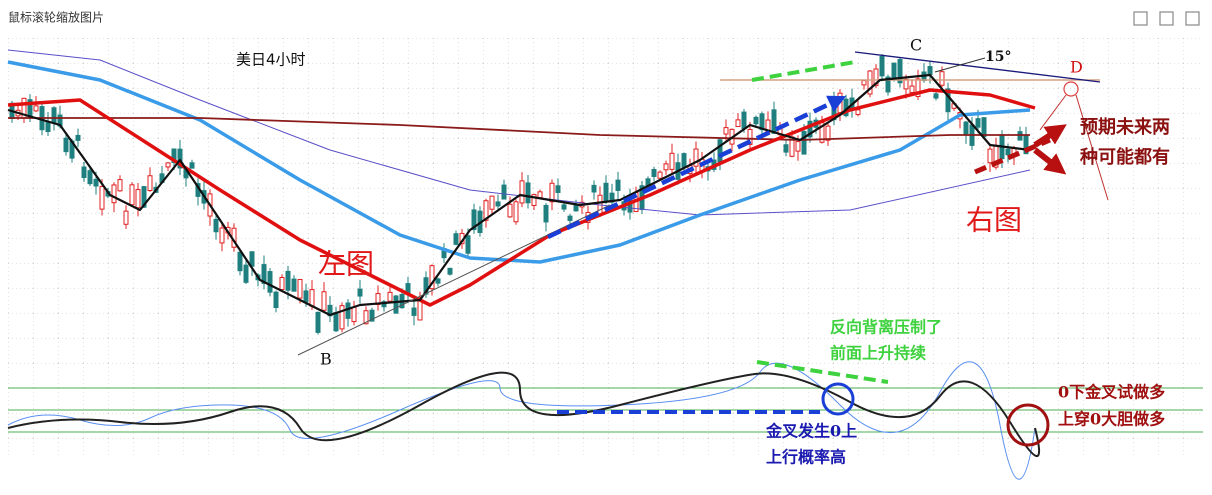  What do you see at coordinates (1192, 18) in the screenshot?
I see `close-button` at bounding box center [1192, 18].